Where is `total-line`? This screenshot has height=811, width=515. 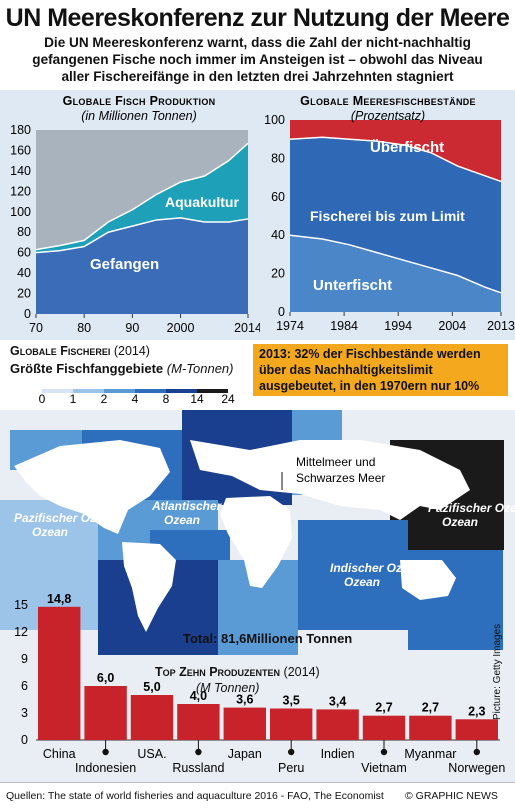
total-line is located at coordinates (142, 196).